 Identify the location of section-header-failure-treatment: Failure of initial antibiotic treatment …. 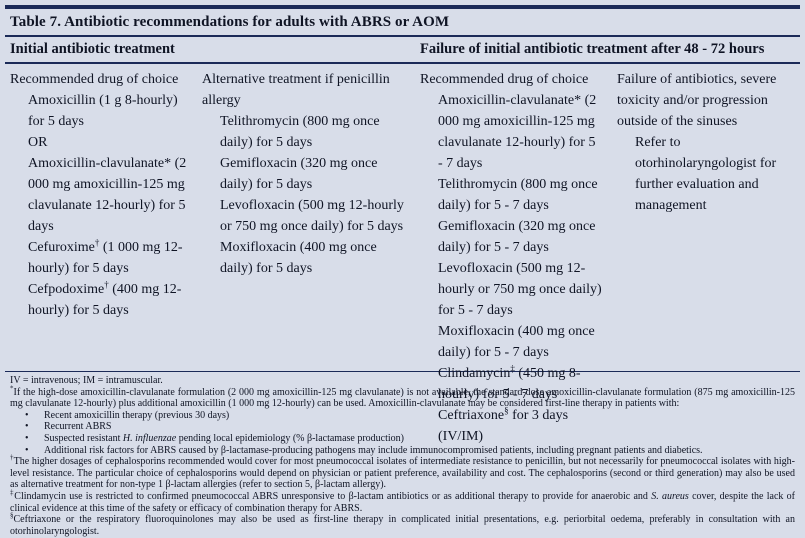
(592, 49).